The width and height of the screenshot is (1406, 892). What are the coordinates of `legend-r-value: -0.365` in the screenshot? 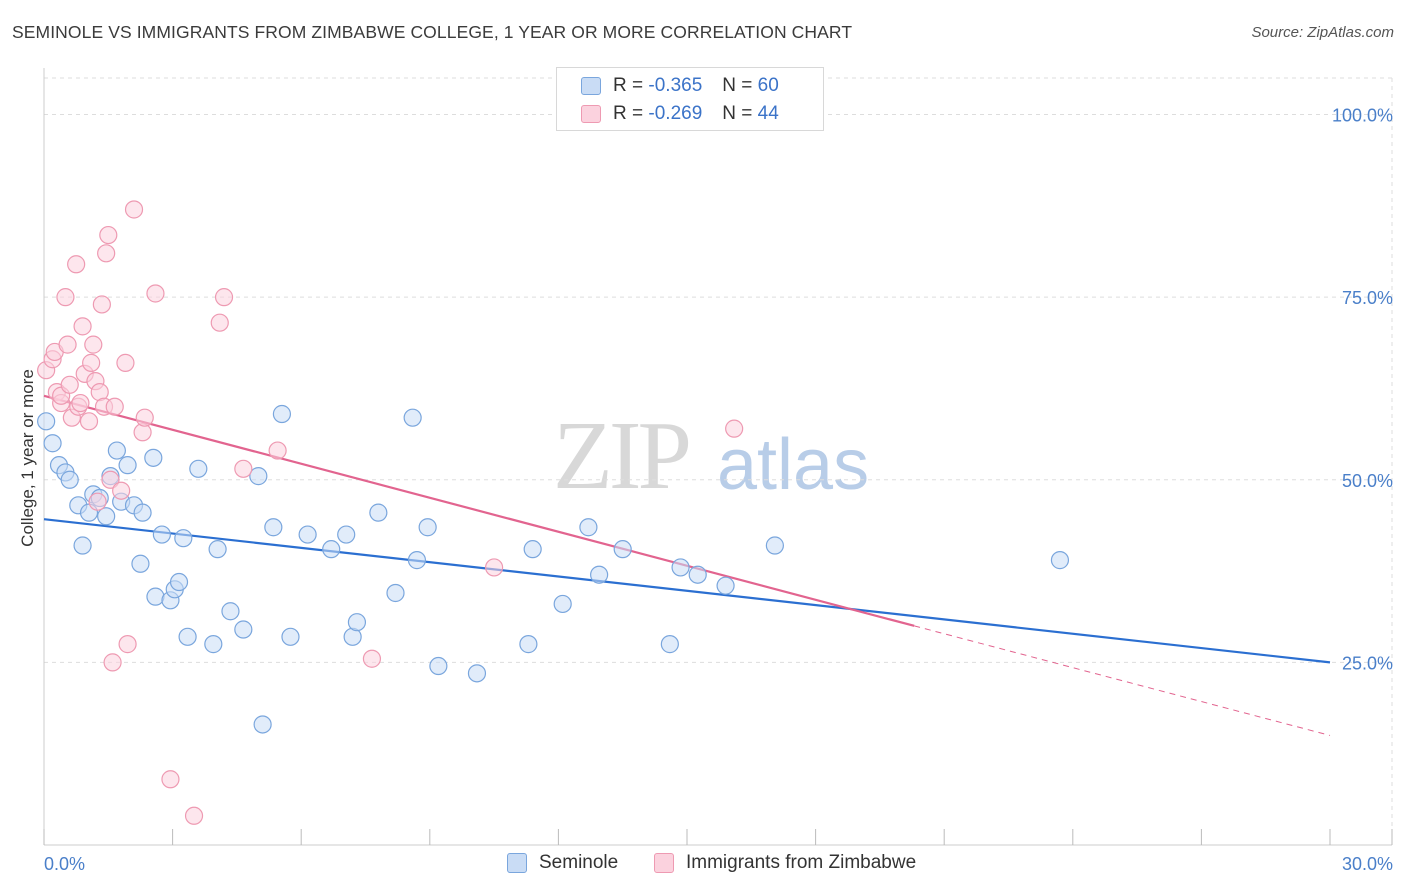 It's located at (675, 85).